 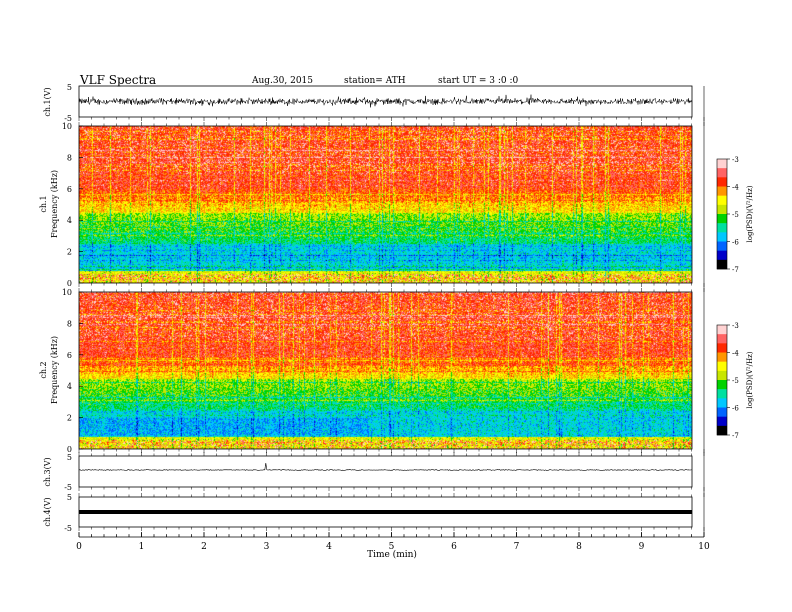 I want to click on ch3-waveform-panel: 5 -5 ch.3(V), so click(x=368, y=472).